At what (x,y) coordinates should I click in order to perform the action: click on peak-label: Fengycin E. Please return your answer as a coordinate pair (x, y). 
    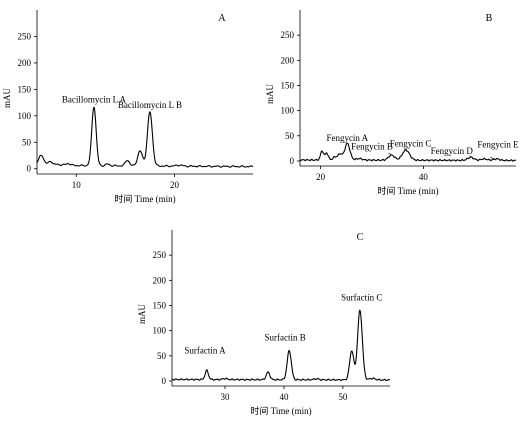
    Looking at the image, I should click on (498, 144).